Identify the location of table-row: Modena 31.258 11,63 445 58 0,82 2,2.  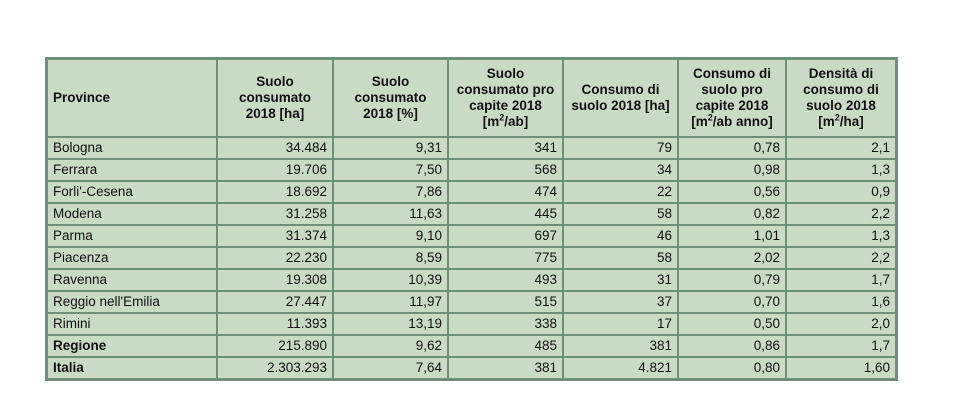
(471, 214).